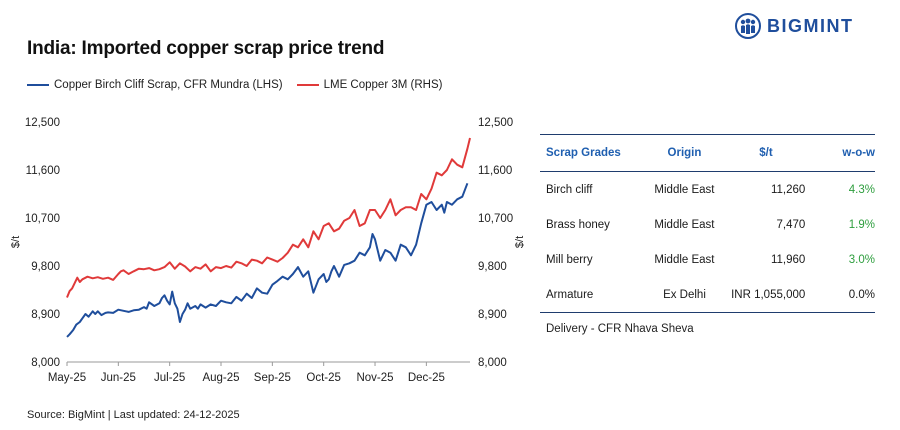  What do you see at coordinates (583, 153) in the screenshot?
I see `header-grade: Scrap Grades` at bounding box center [583, 153].